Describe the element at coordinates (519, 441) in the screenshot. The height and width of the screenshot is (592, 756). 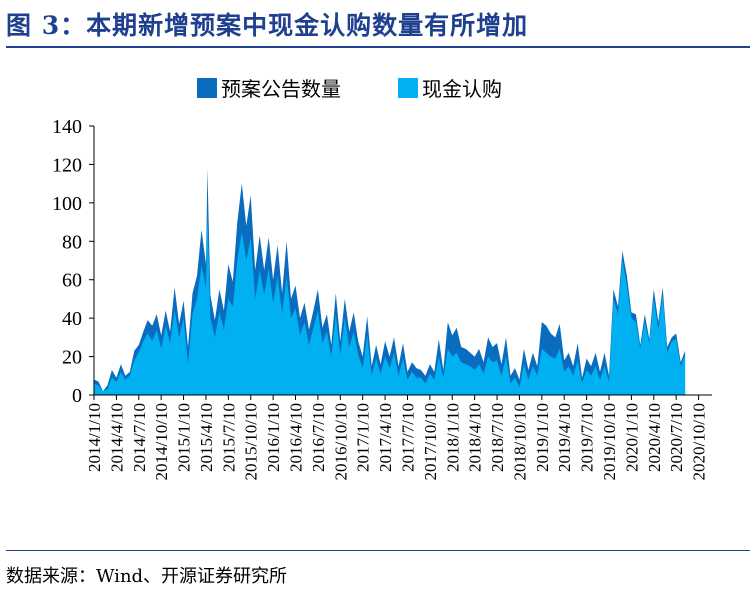
I see `x-tick-label: 2018/10/10` at that location.